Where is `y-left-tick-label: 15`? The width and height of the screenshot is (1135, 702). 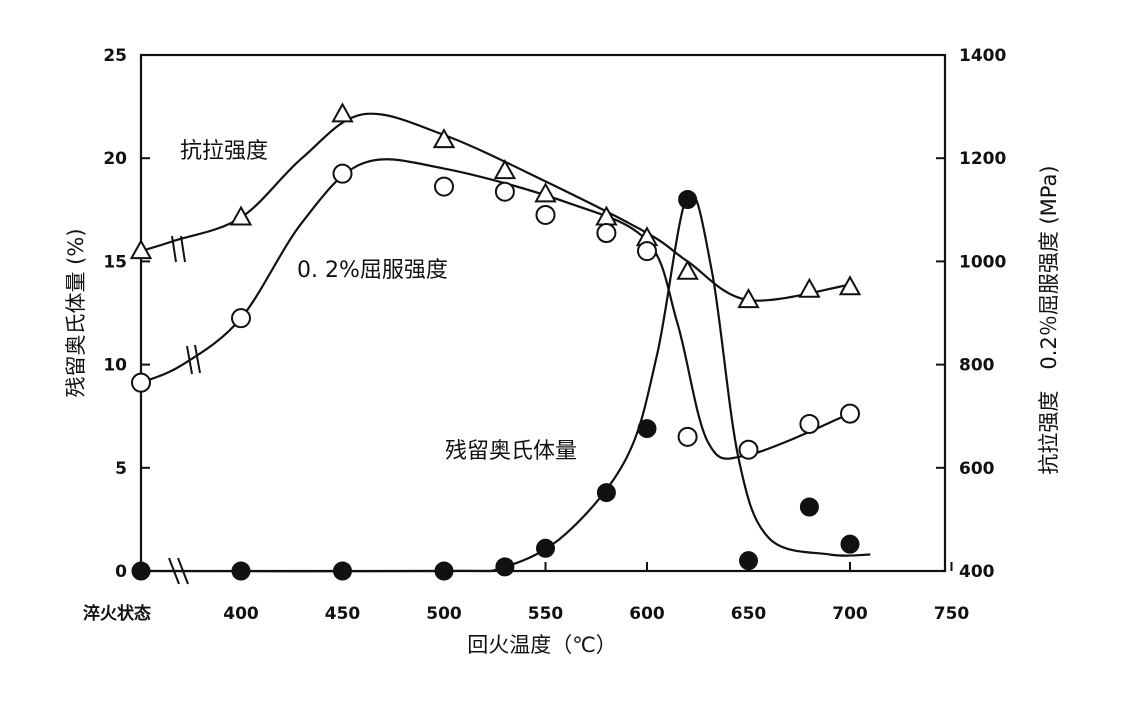
y-left-tick-label: 15 is located at coordinates (115, 262).